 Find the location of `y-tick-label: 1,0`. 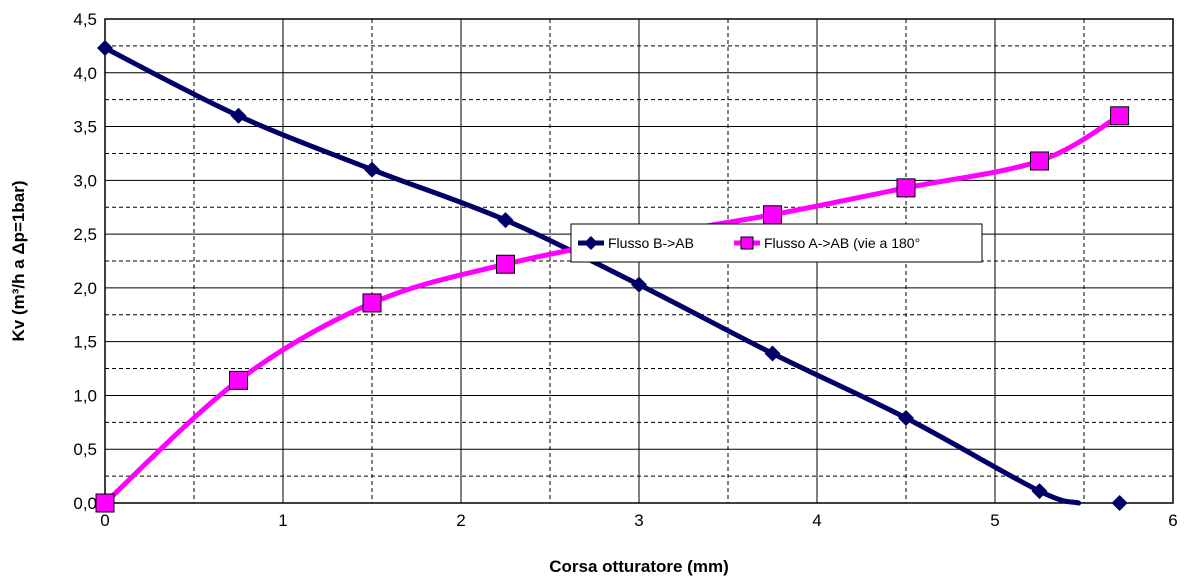

y-tick-label: 1,0 is located at coordinates (85, 395).